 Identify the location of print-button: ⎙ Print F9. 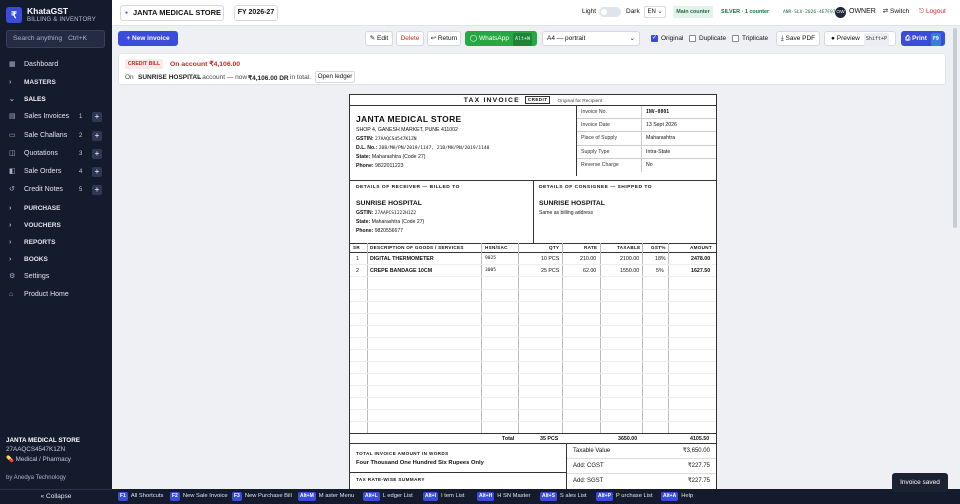
(923, 38).